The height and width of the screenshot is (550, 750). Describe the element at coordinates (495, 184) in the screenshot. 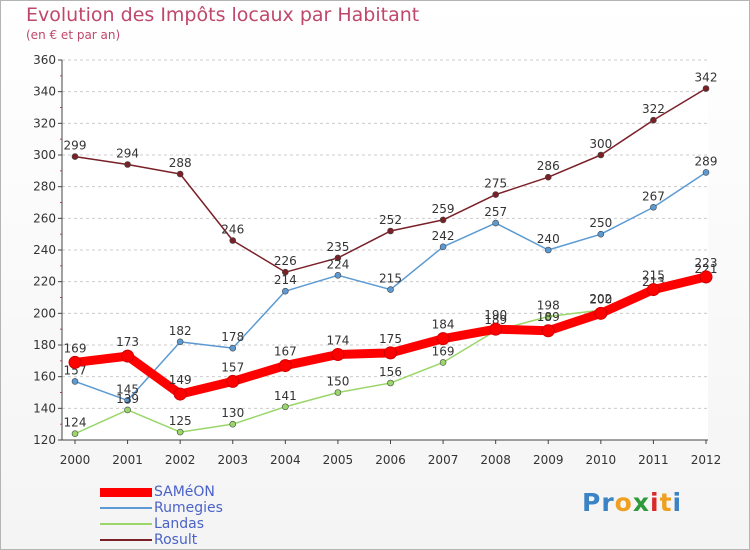

I see `data-label: 275` at that location.